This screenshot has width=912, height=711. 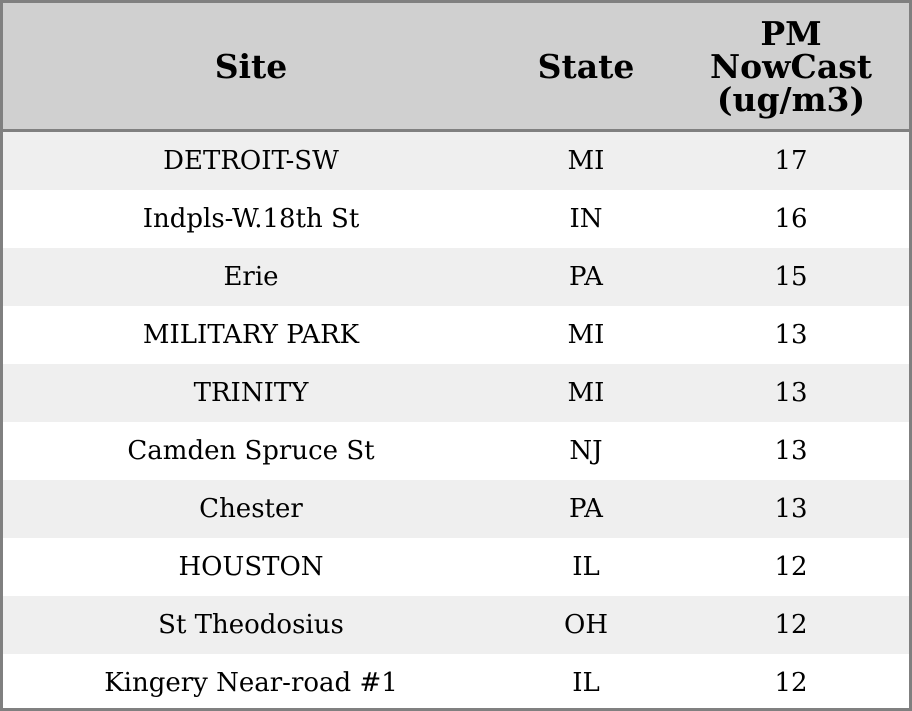 I want to click on cell-site: HOUSTON, so click(x=251, y=567).